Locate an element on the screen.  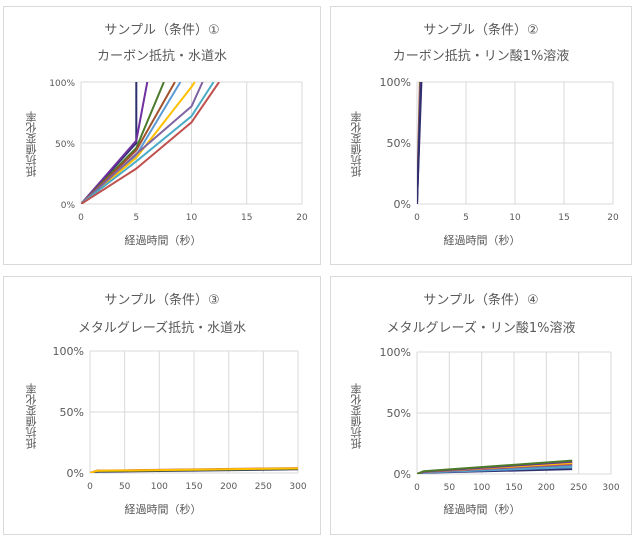
chart-1-plot: 0 5 10 15 20 0% 50% 100% is located at coordinates (178, 151).